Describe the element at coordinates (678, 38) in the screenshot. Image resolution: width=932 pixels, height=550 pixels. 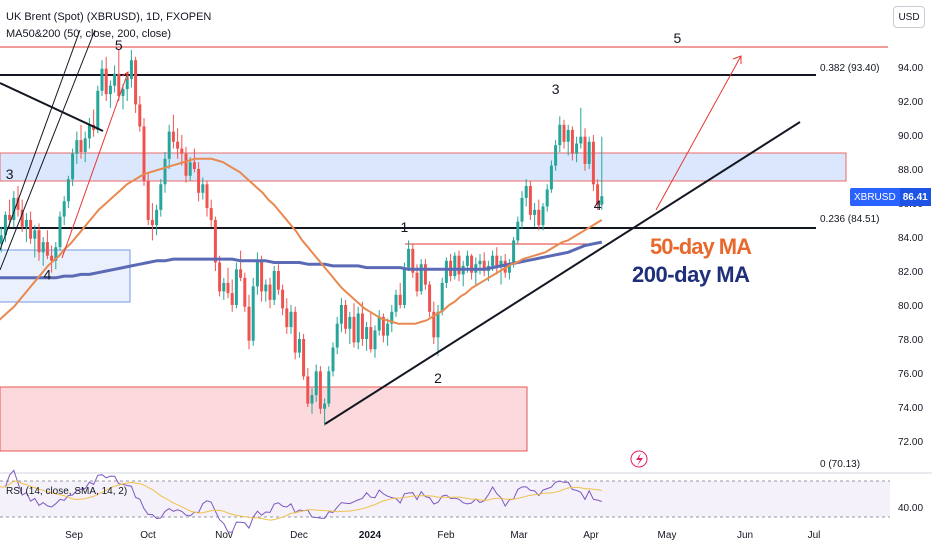
I see `wave-label: 5` at that location.